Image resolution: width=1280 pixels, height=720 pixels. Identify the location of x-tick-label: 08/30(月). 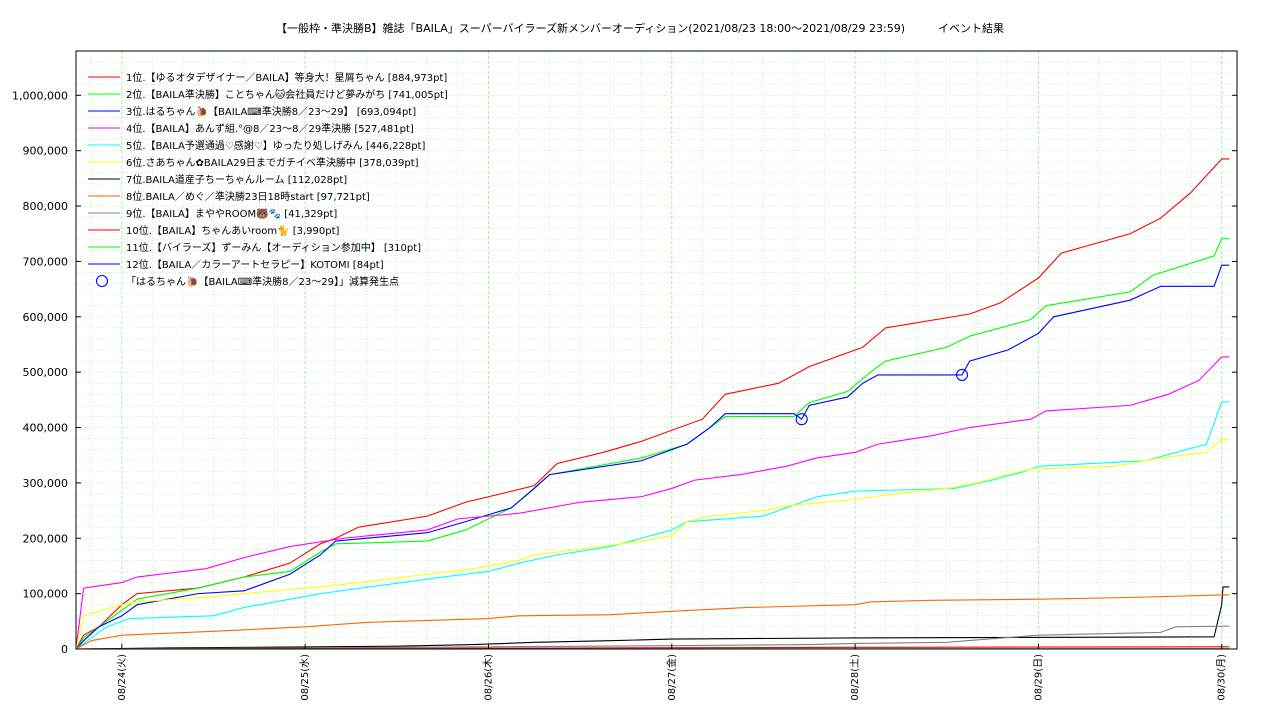
(1222, 677).